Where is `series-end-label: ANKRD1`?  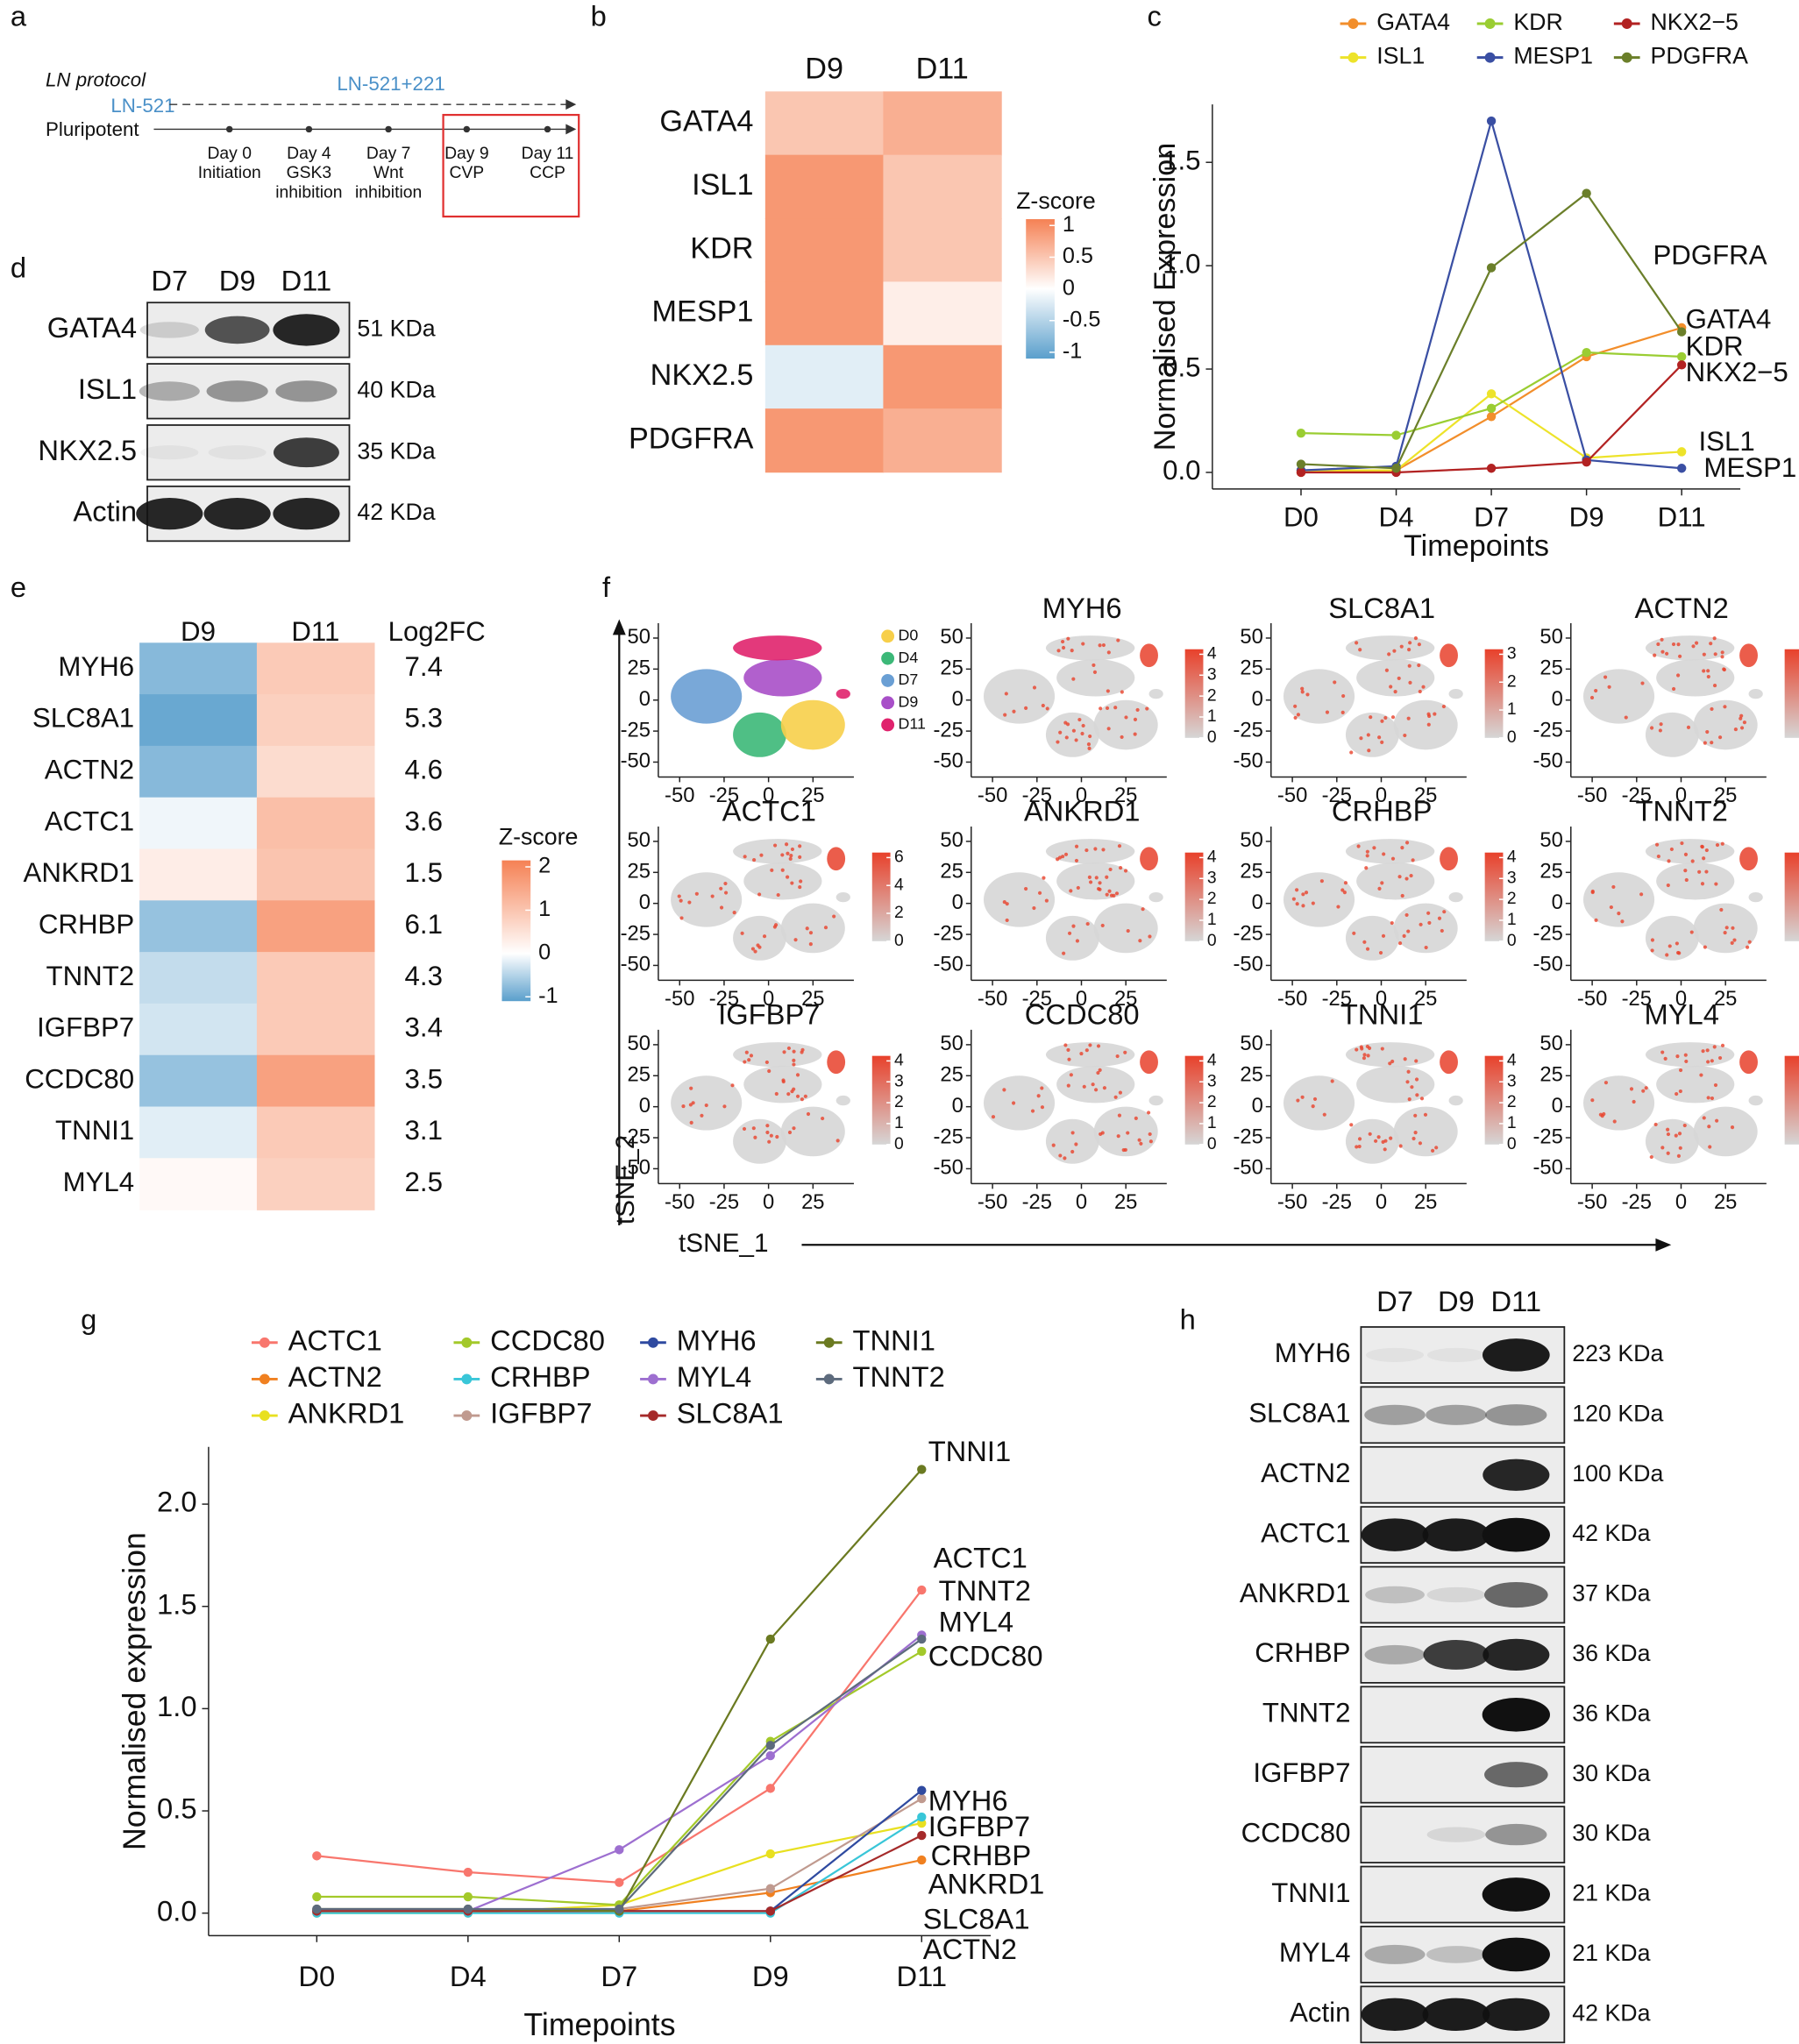 series-end-label: ANKRD1 is located at coordinates (986, 1883).